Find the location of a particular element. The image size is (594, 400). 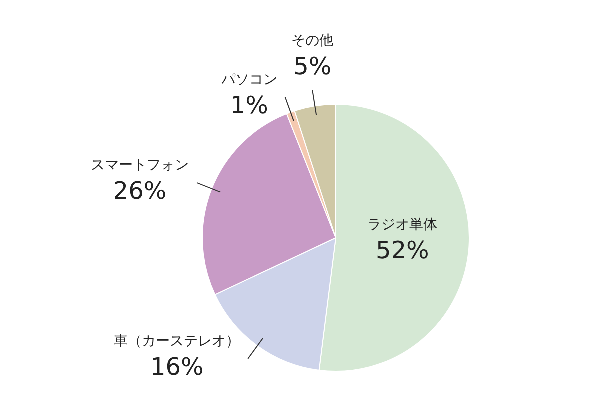

slice-label: その他 is located at coordinates (313, 40).